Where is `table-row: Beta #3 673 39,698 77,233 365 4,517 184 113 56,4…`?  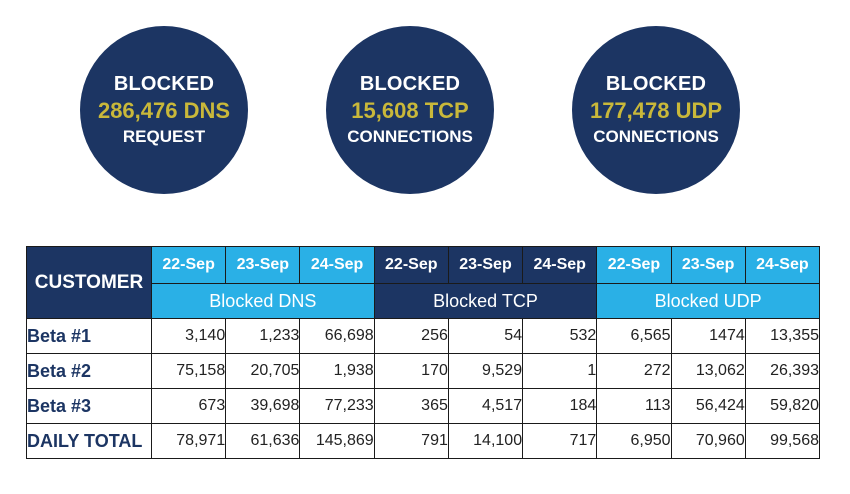 table-row: Beta #3 673 39,698 77,233 365 4,517 184 113 56,4… is located at coordinates (423, 406).